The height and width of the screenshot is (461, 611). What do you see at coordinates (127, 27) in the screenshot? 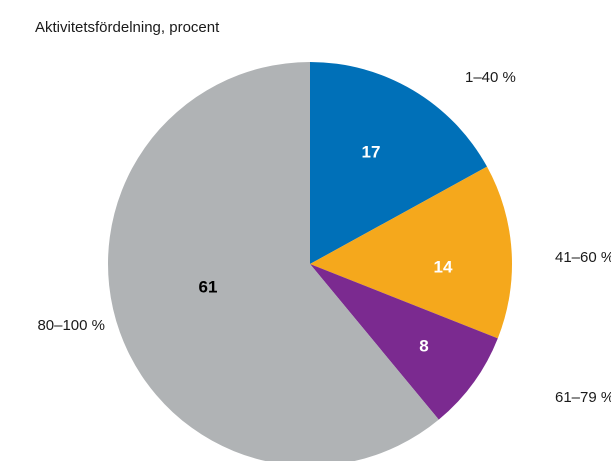
I see `chart-title: Aktivitetsfördelning, procent` at bounding box center [127, 27].